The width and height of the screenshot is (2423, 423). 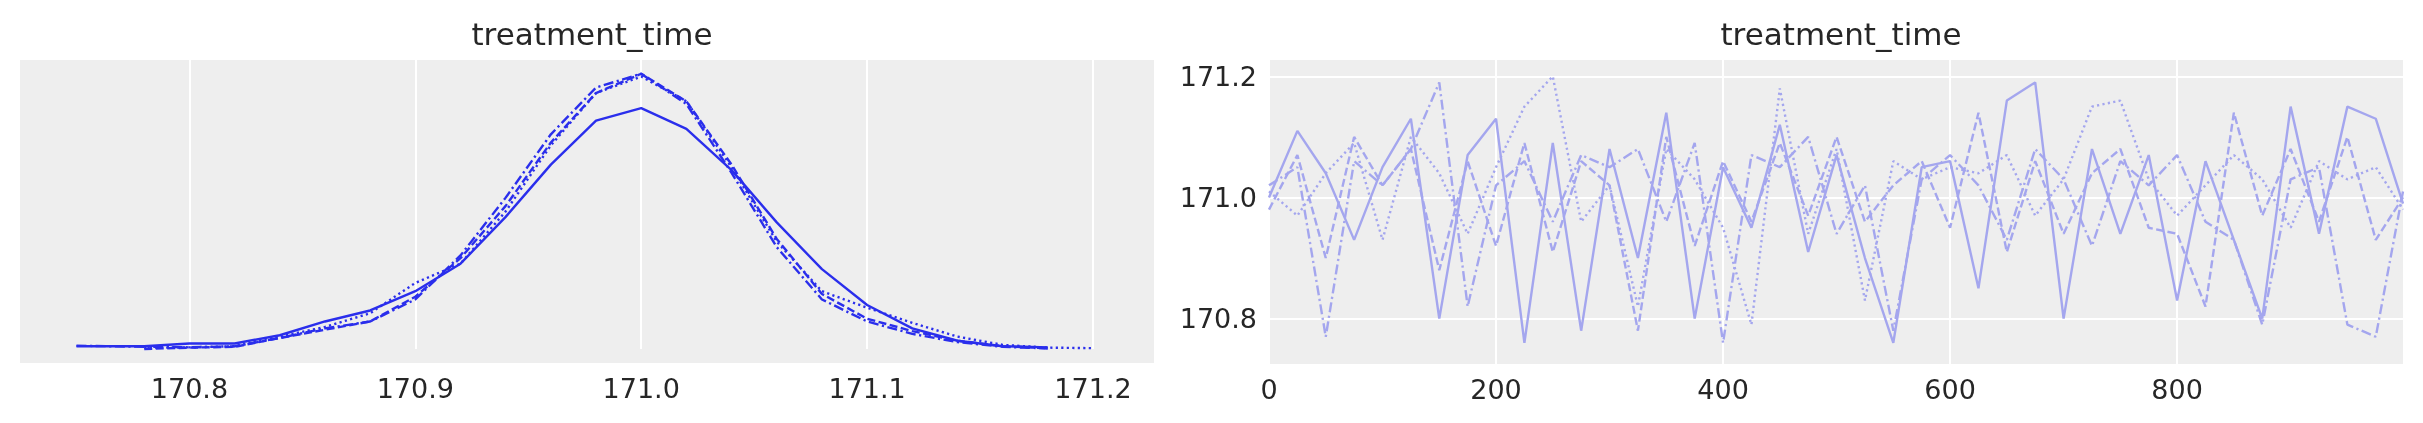 What do you see at coordinates (189, 388) in the screenshot?
I see `x-tick-label: 170.8` at bounding box center [189, 388].